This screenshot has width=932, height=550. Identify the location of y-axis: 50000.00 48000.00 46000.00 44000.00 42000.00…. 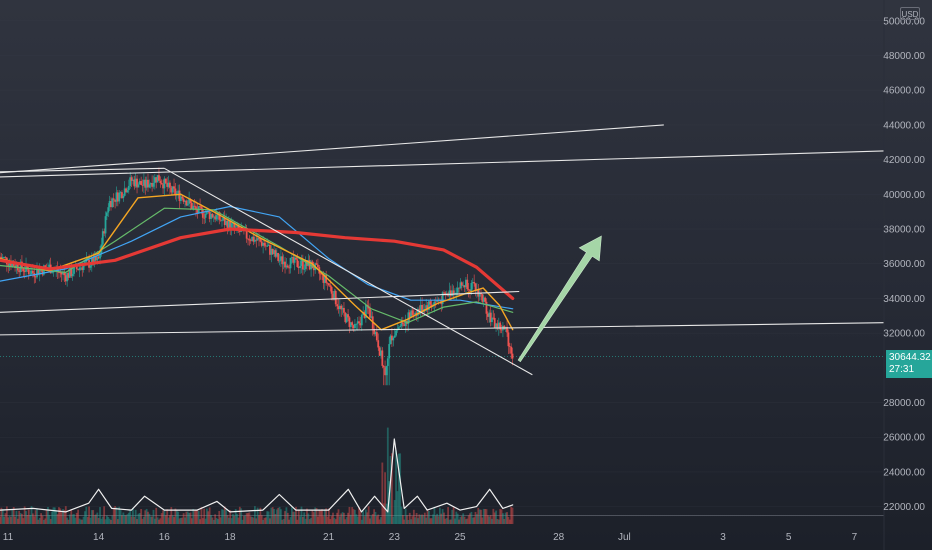
(904, 275).